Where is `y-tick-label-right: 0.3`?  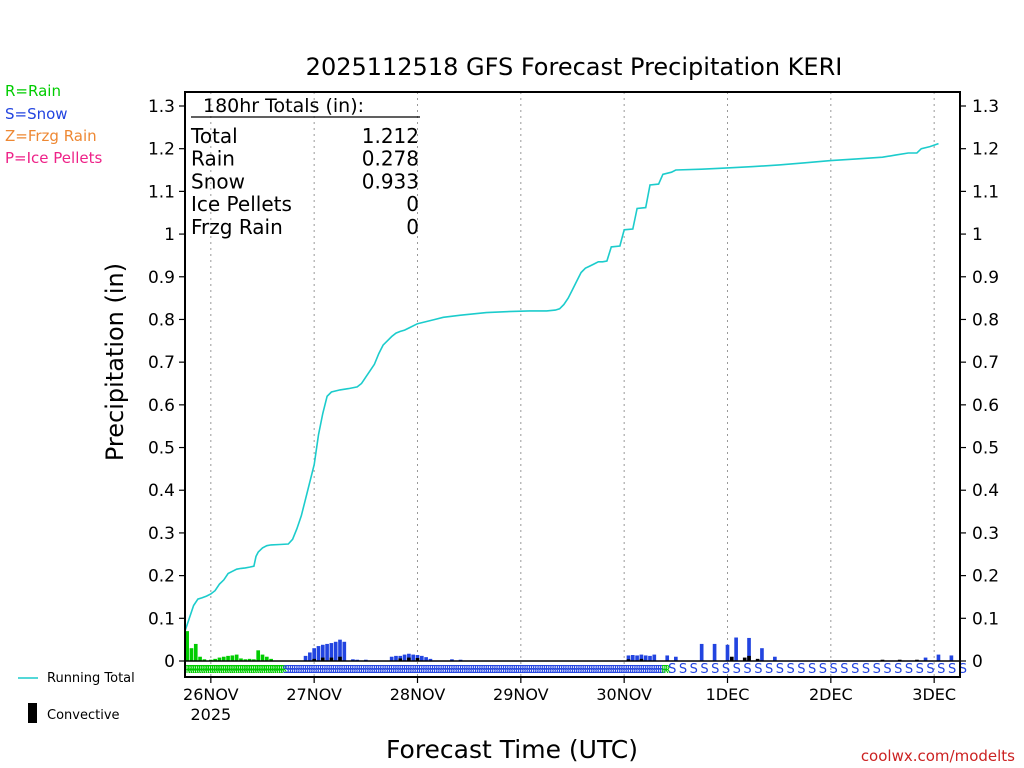
y-tick-label-right: 0.3 is located at coordinates (985, 534).